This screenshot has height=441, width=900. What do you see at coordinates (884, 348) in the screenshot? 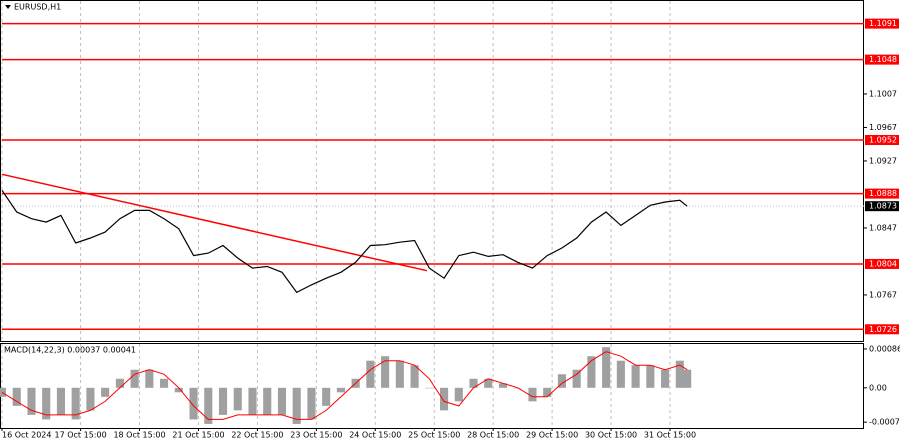
I see `y-tick-label: 0.00086` at bounding box center [884, 348].